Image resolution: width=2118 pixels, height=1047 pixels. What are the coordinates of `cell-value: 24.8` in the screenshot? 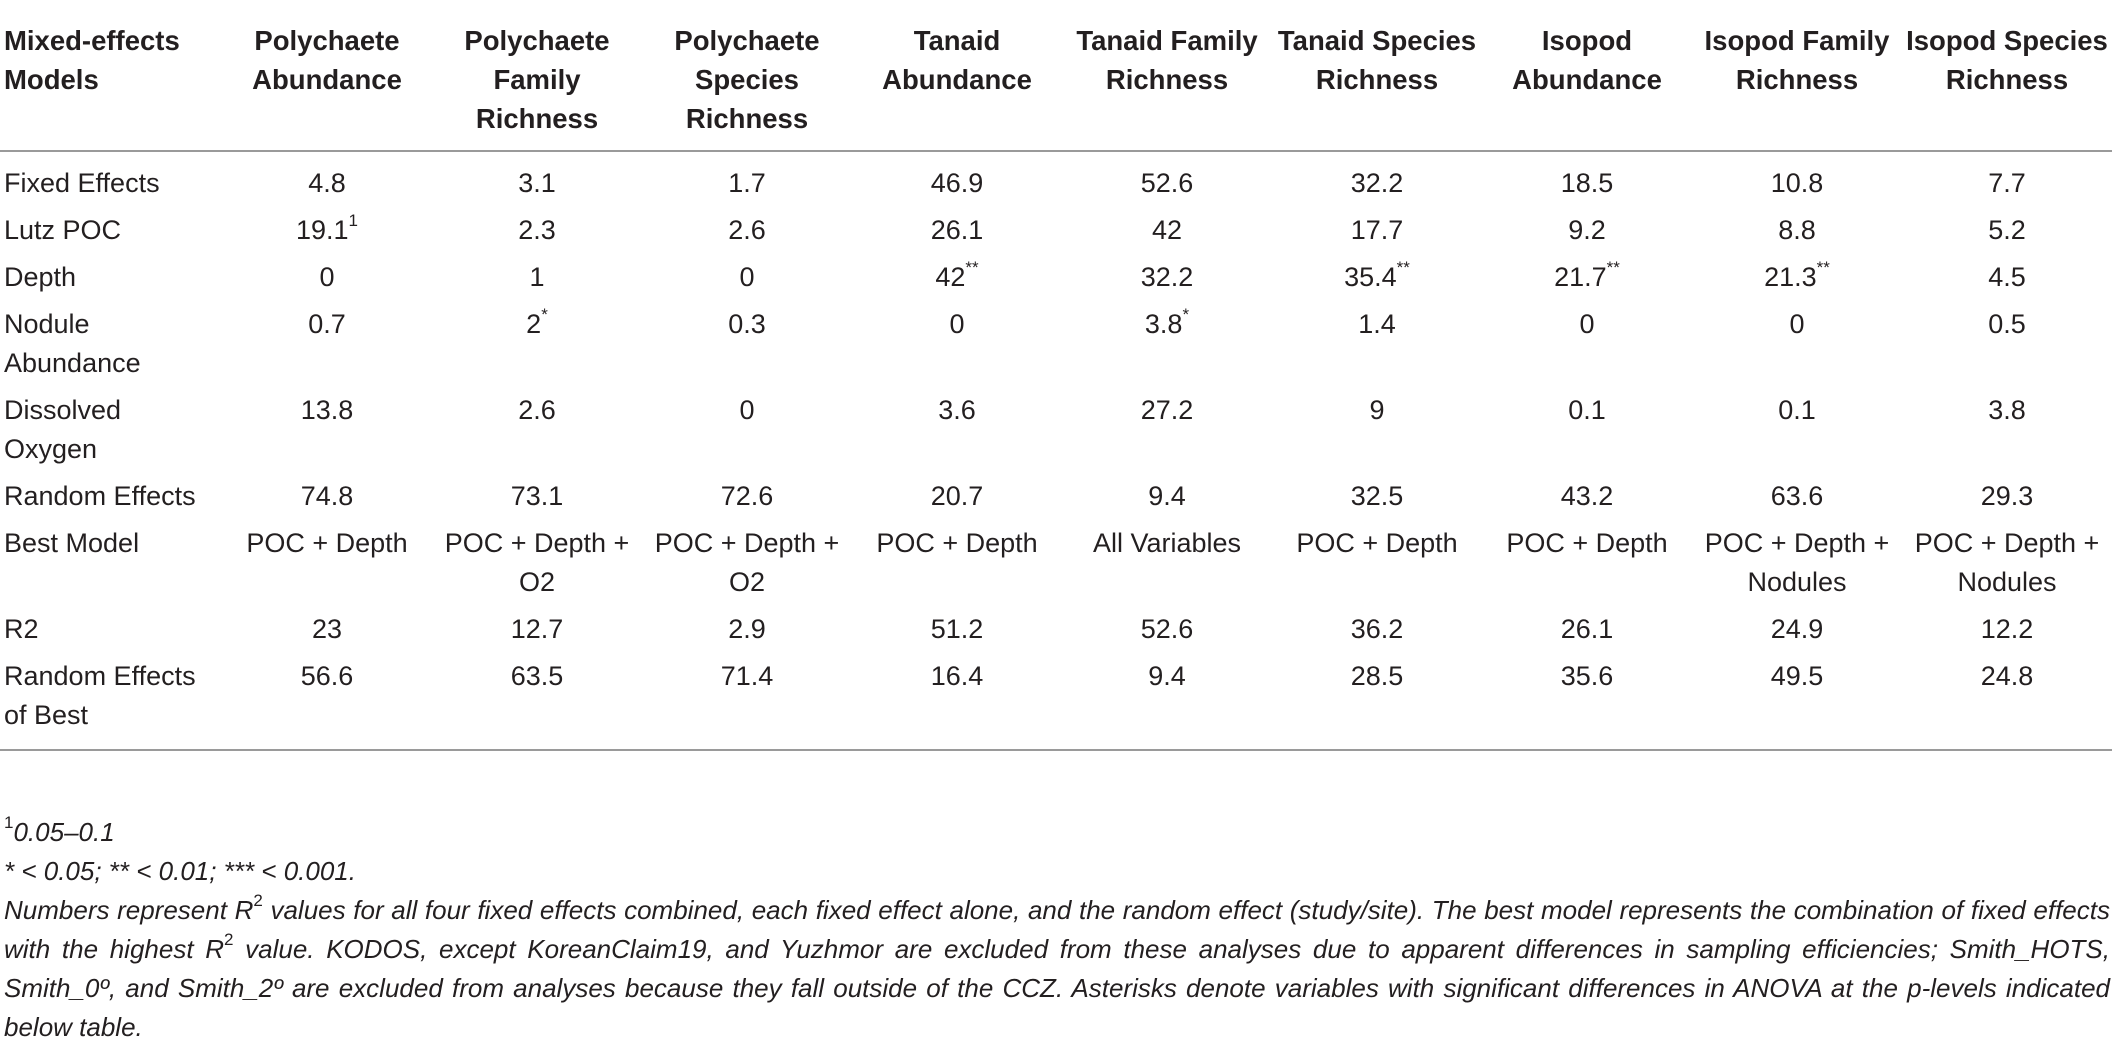 It's located at (2007, 676).